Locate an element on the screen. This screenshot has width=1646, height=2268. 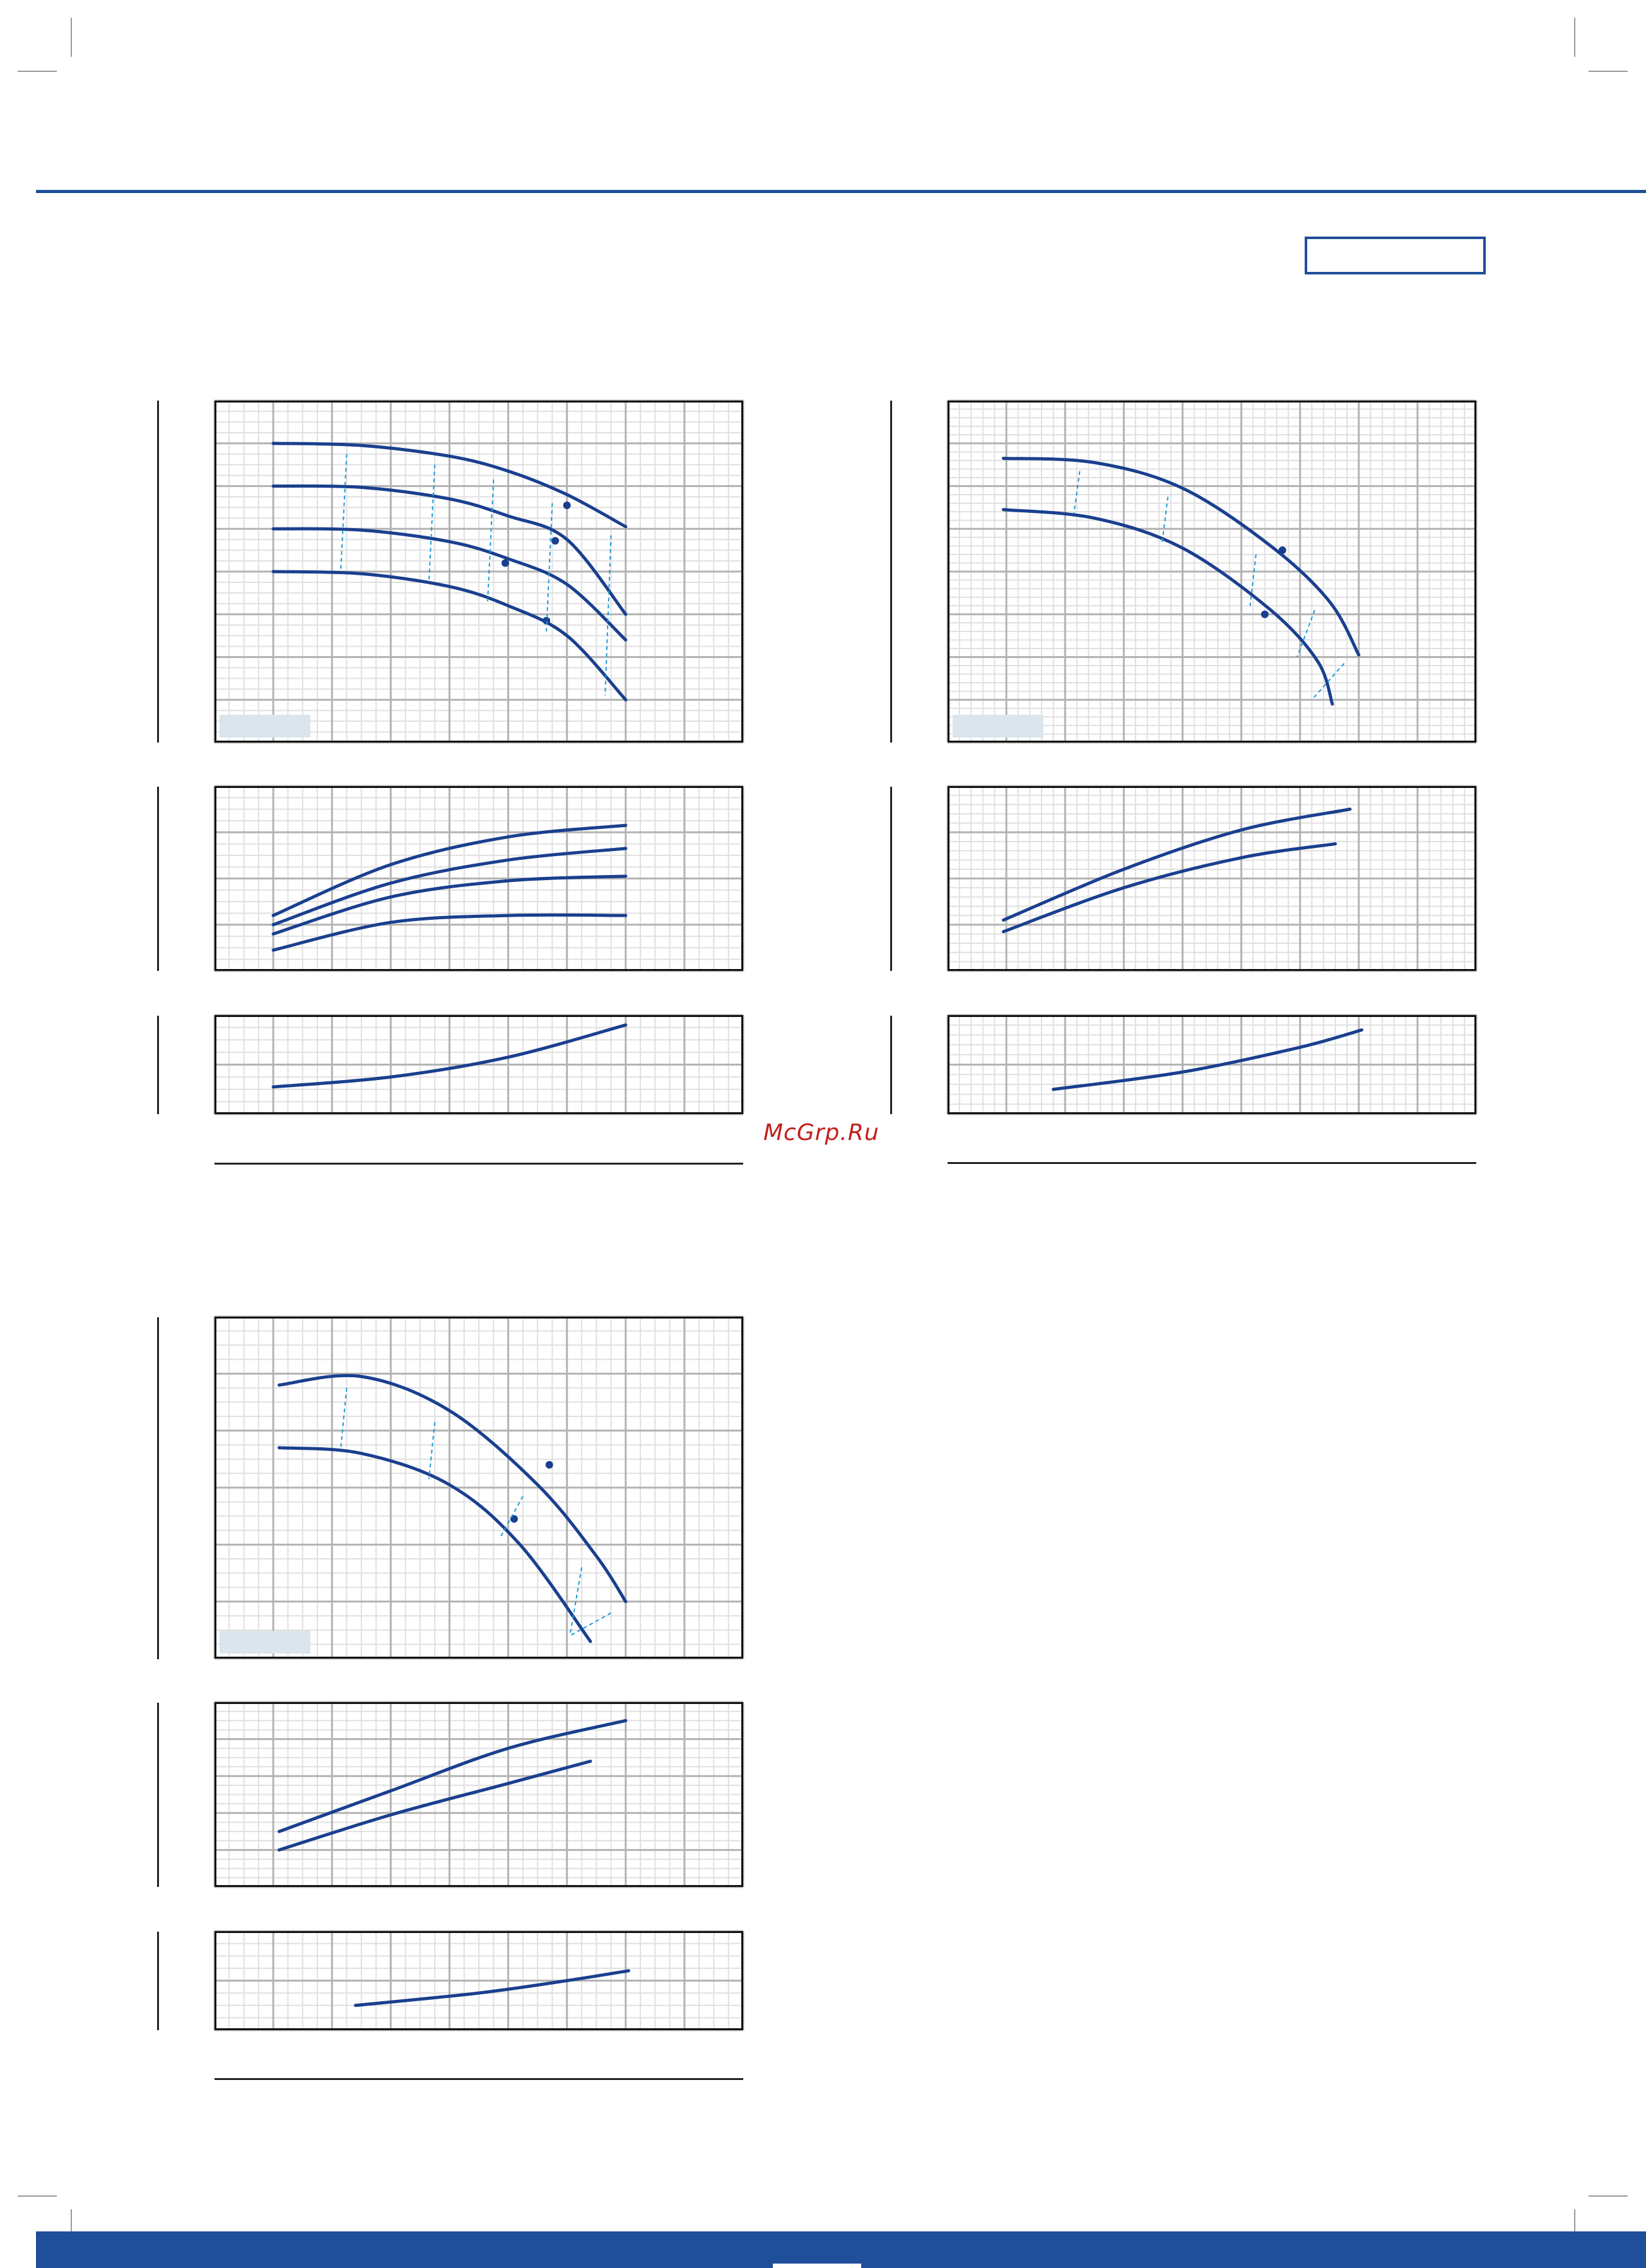
footer-notch is located at coordinates (817, 2266).